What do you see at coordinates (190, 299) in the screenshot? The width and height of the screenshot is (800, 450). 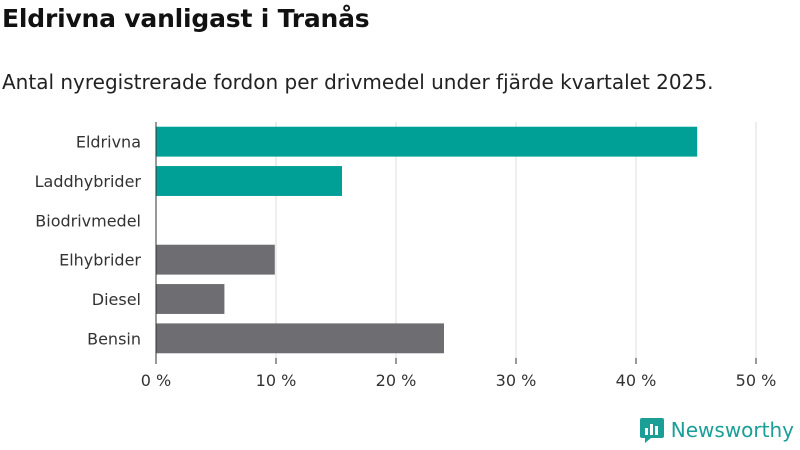 I see `bar-diesel` at bounding box center [190, 299].